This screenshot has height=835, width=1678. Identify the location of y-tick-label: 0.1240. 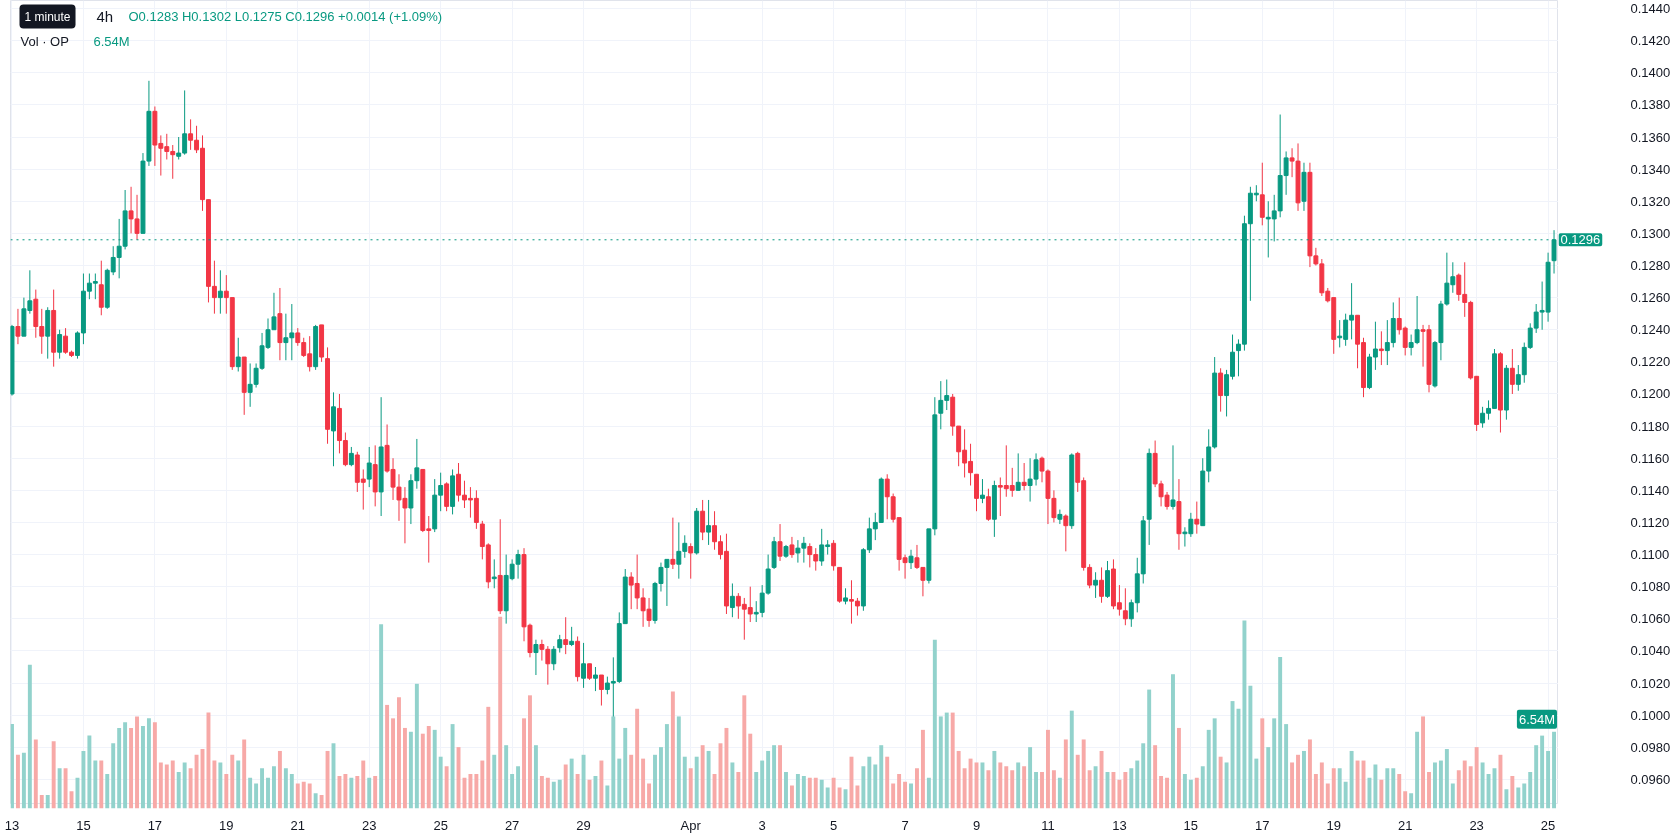
(1650, 330).